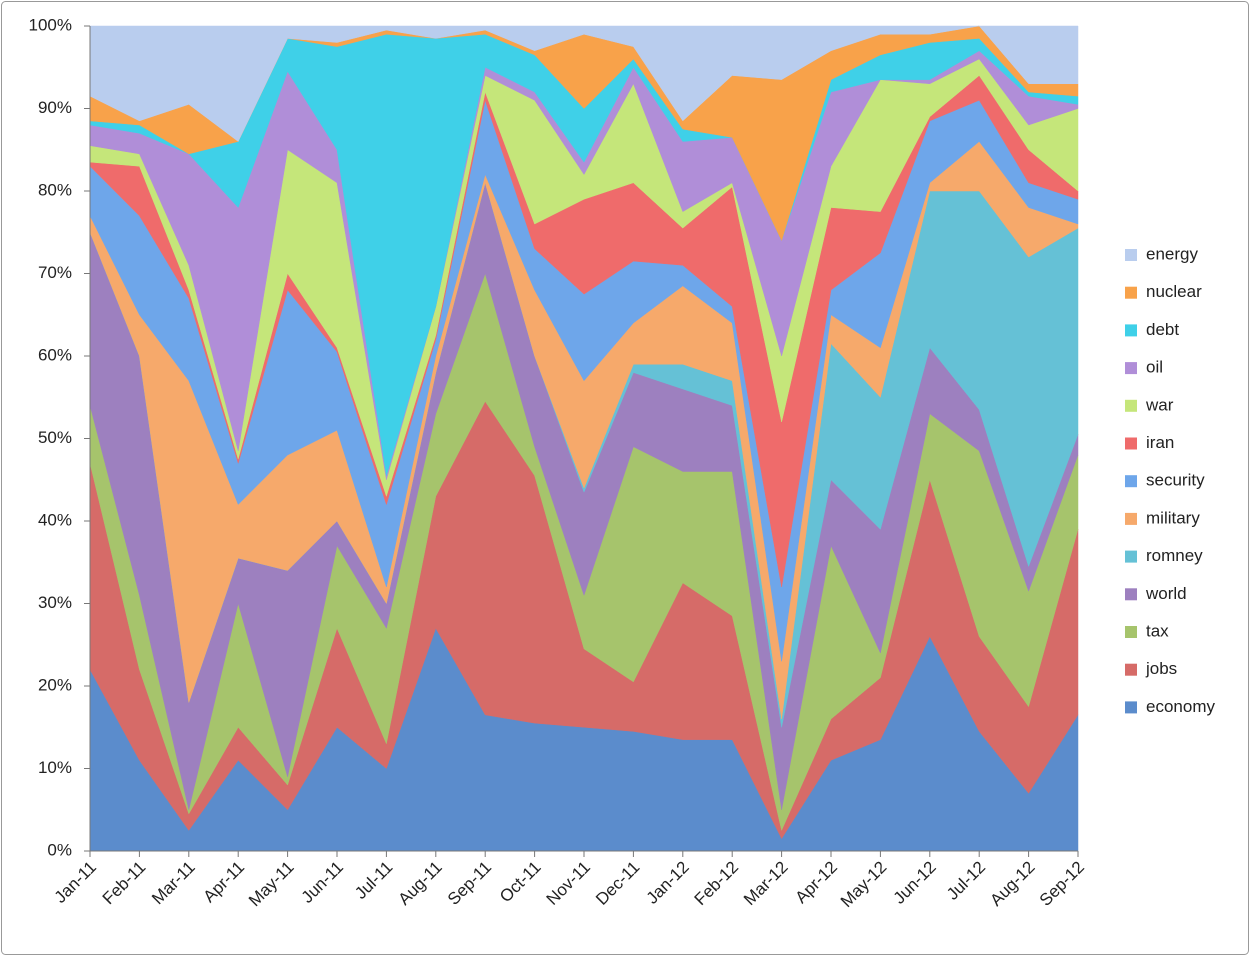  Describe the element at coordinates (55, 519) in the screenshot. I see `y-tick-label: 40%` at that location.